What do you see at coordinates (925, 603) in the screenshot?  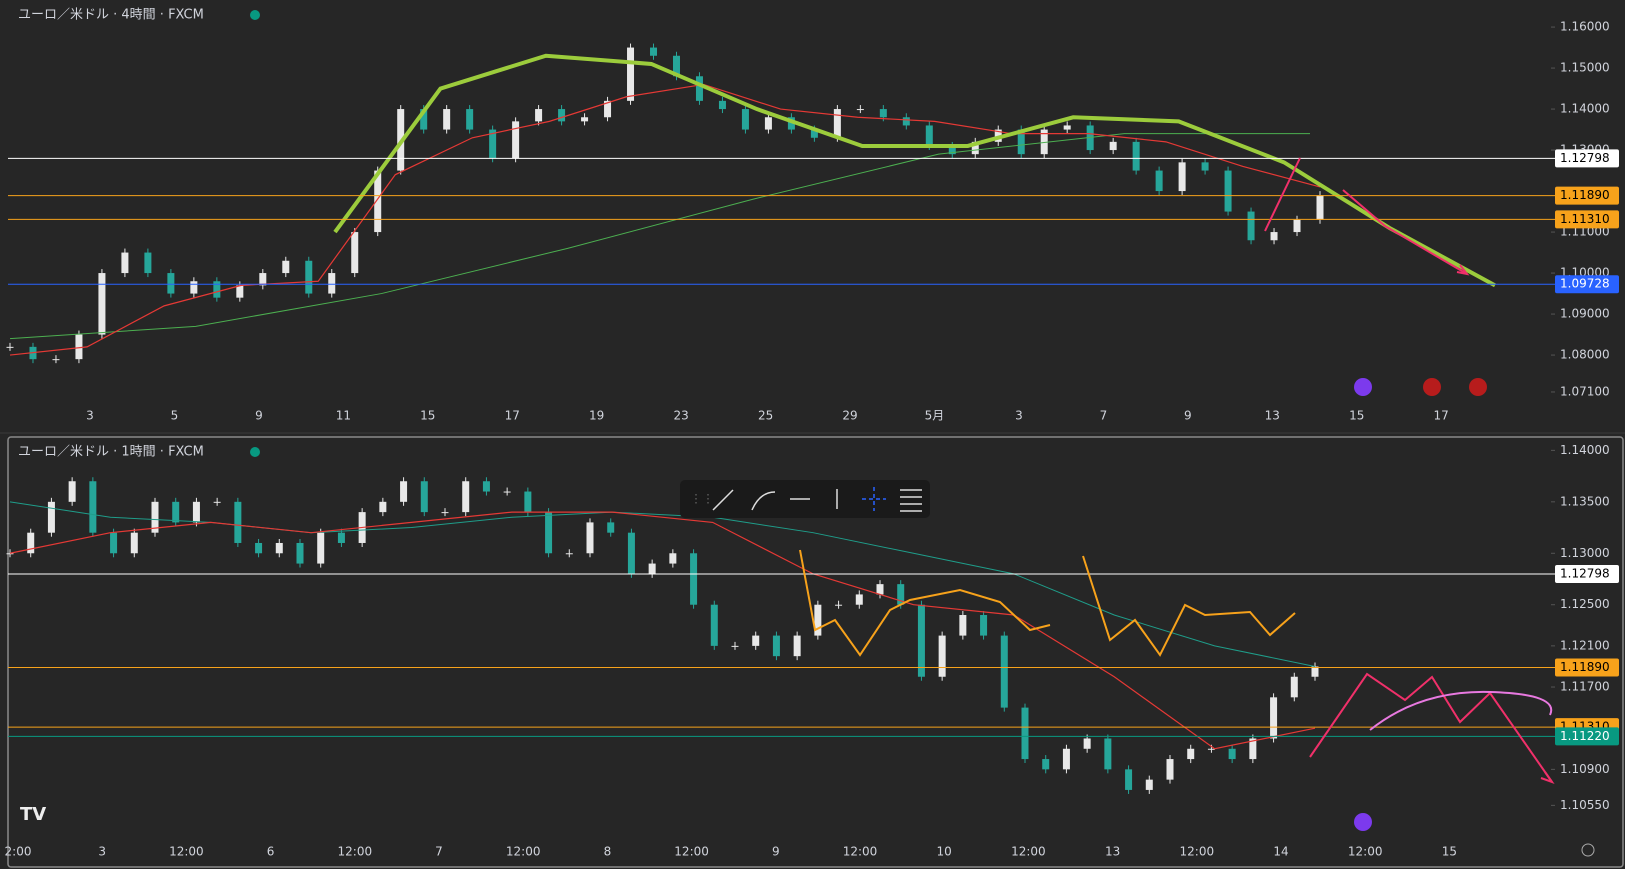 I see `drawing-zigzag` at bounding box center [925, 603].